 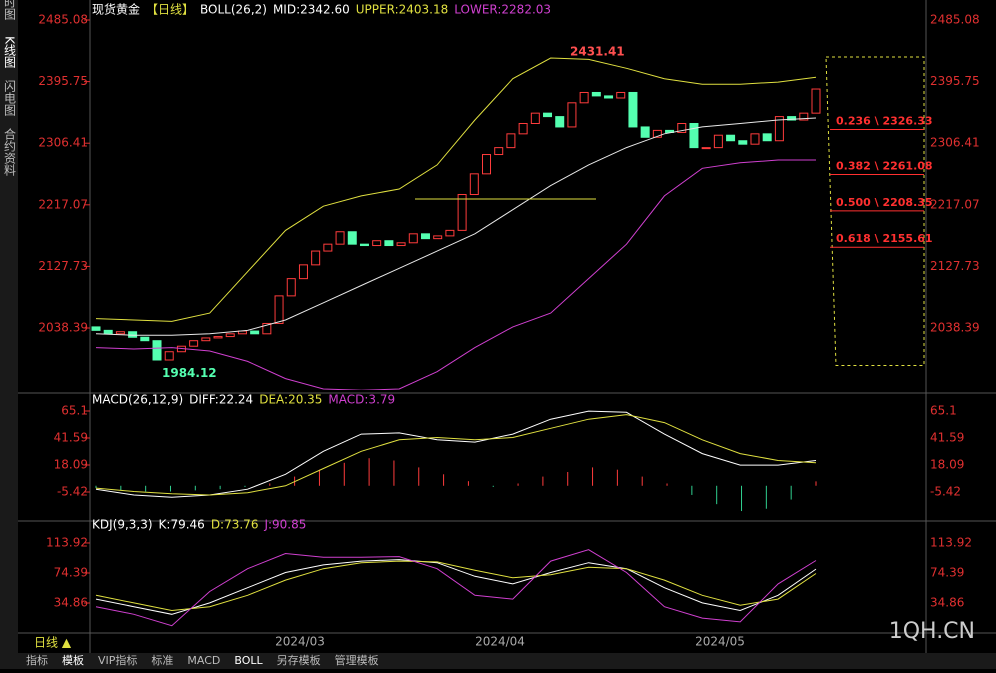 What do you see at coordinates (10, 151) in the screenshot?
I see `sidebar-tab: 合约资料` at bounding box center [10, 151].